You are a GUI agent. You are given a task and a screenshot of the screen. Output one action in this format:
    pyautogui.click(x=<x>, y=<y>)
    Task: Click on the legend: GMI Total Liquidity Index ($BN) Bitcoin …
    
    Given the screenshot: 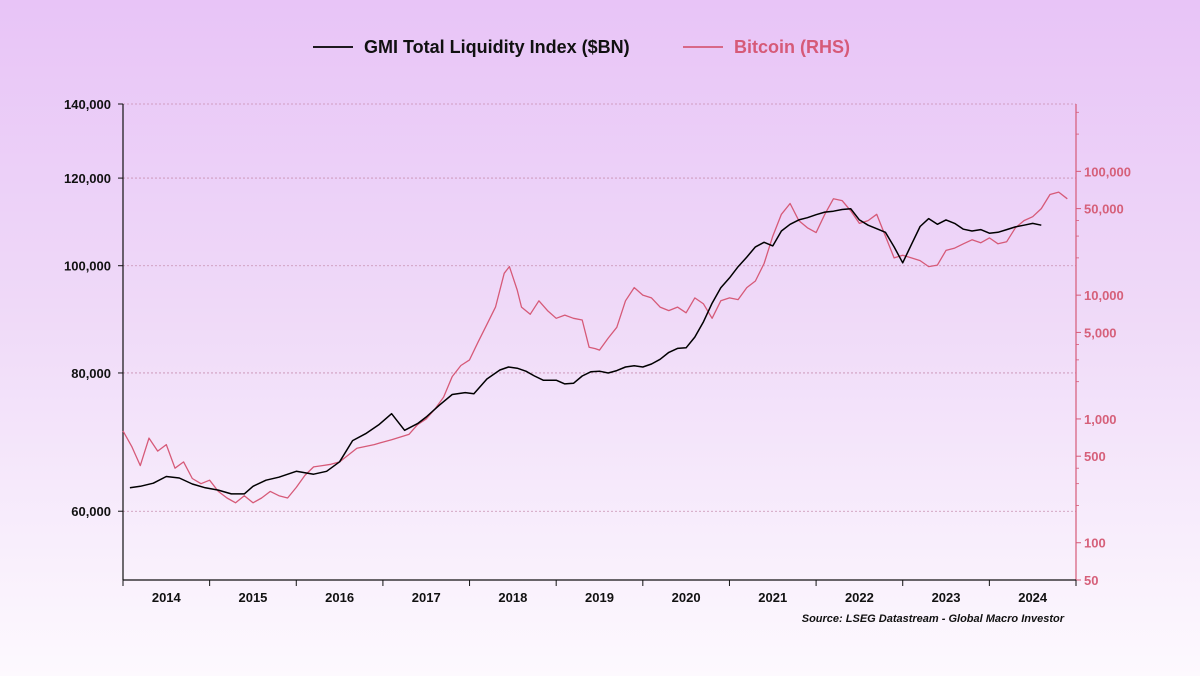 What is the action you would take?
    pyautogui.click(x=581, y=47)
    